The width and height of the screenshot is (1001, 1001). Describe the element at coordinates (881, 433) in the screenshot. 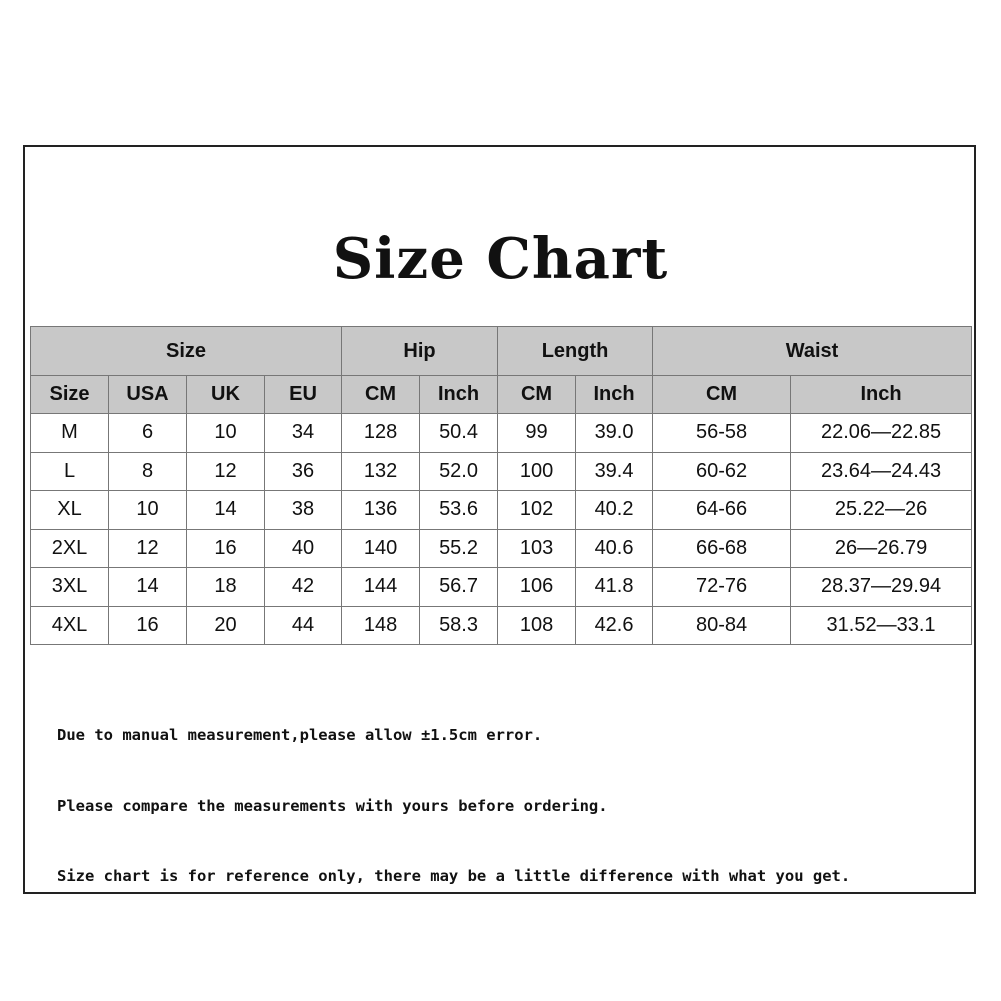

I see `table-cell: 22.06—22.85` at that location.